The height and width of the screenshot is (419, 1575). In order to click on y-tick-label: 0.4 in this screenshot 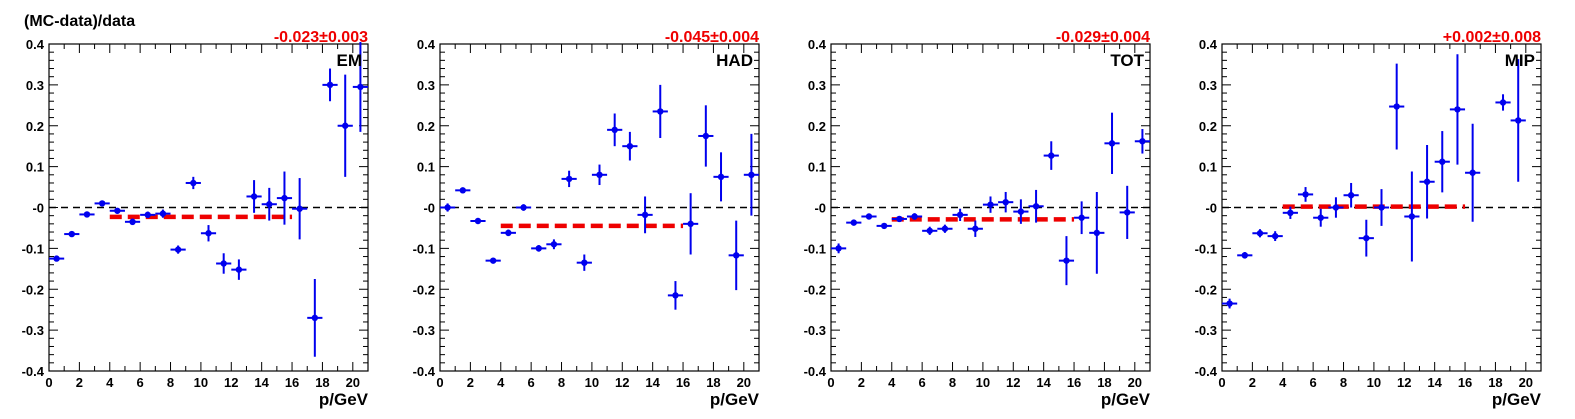, I will do `click(35, 44)`.